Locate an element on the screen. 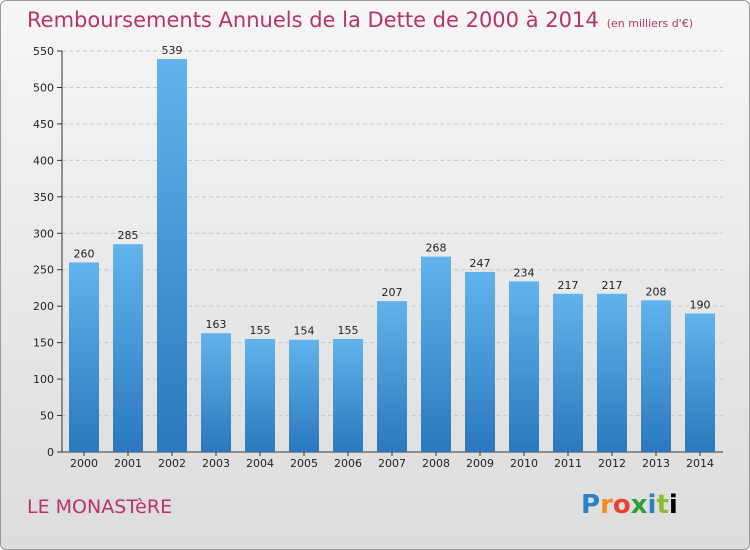 The image size is (750, 550). y-tick-label-50: 50 is located at coordinates (47, 416).